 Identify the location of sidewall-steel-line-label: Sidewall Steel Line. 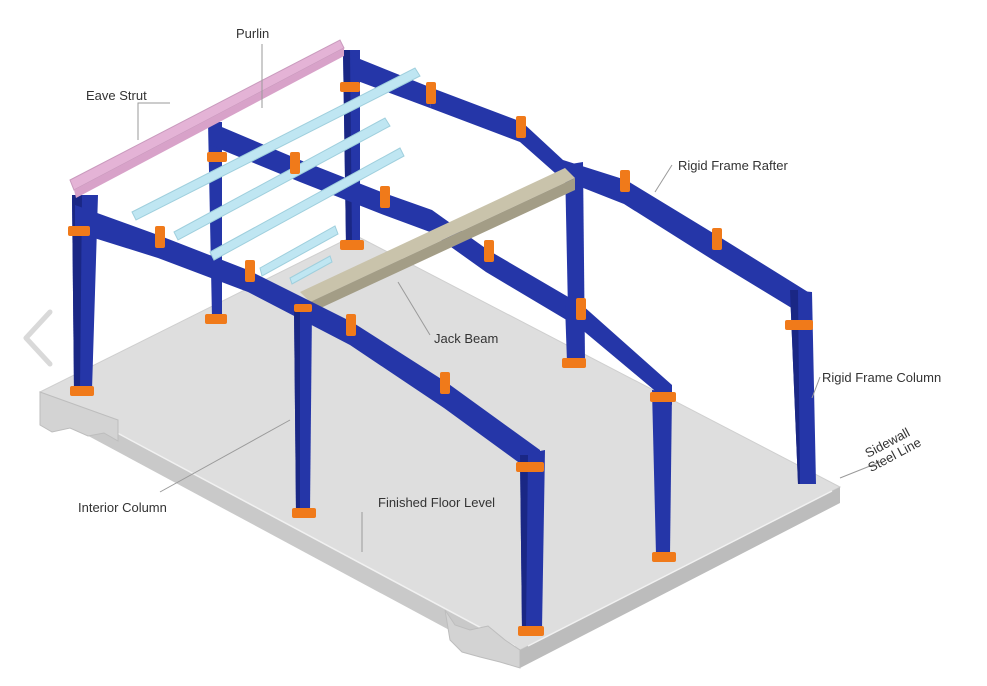
(892, 450).